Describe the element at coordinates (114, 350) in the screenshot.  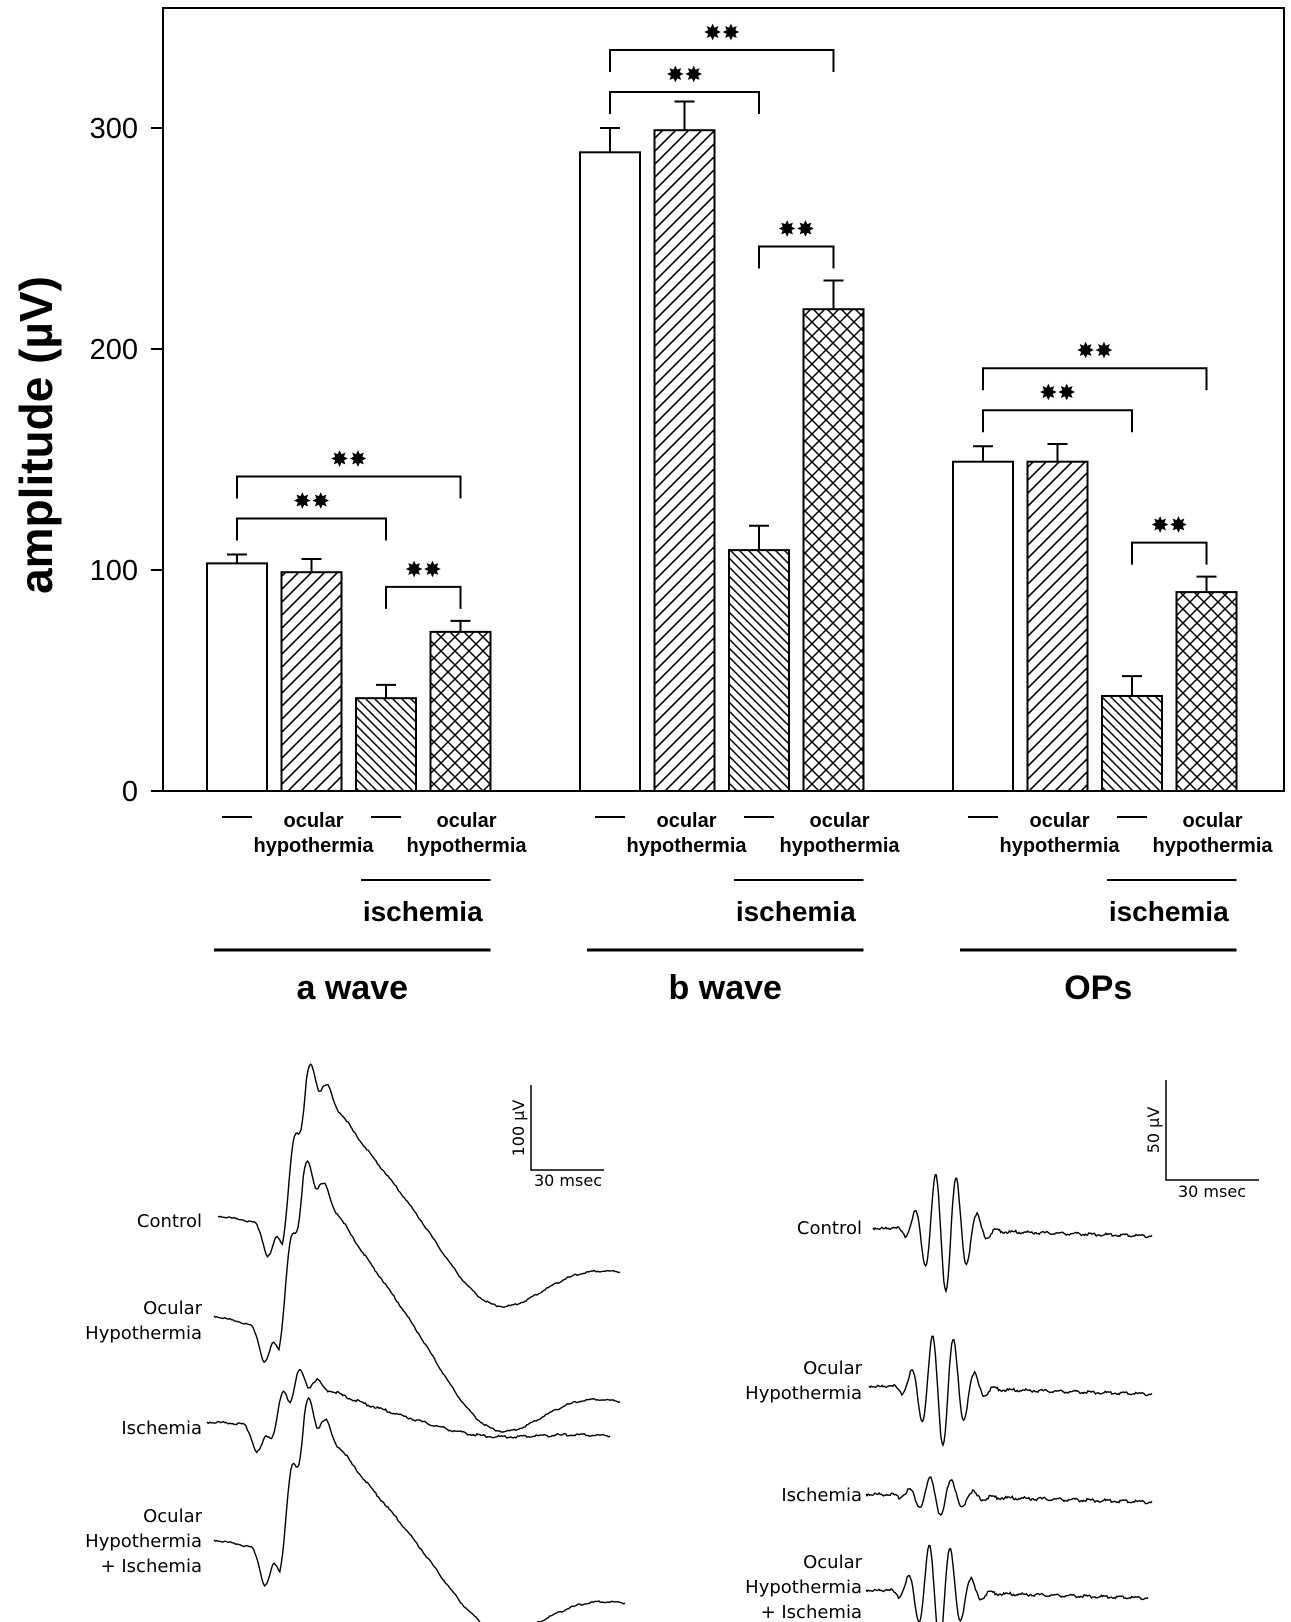
I see `y-tick-label: 200` at that location.